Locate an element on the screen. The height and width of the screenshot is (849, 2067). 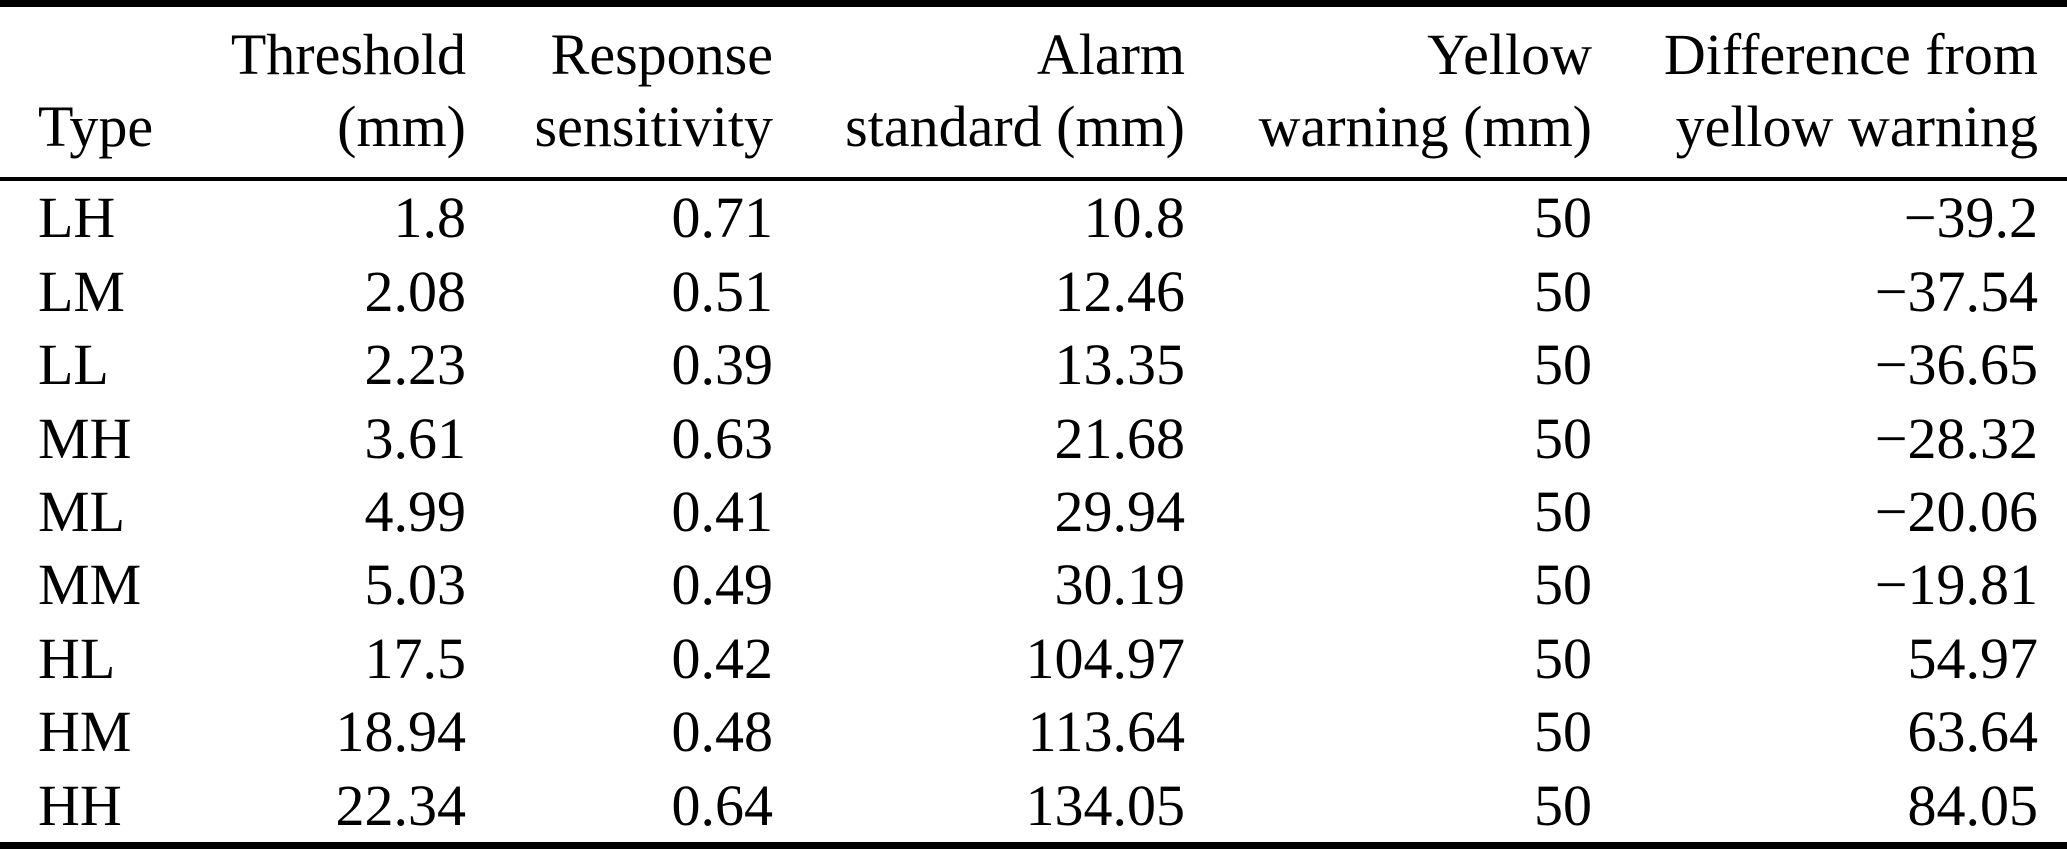
header-line1: Yellow is located at coordinates (1509, 54).